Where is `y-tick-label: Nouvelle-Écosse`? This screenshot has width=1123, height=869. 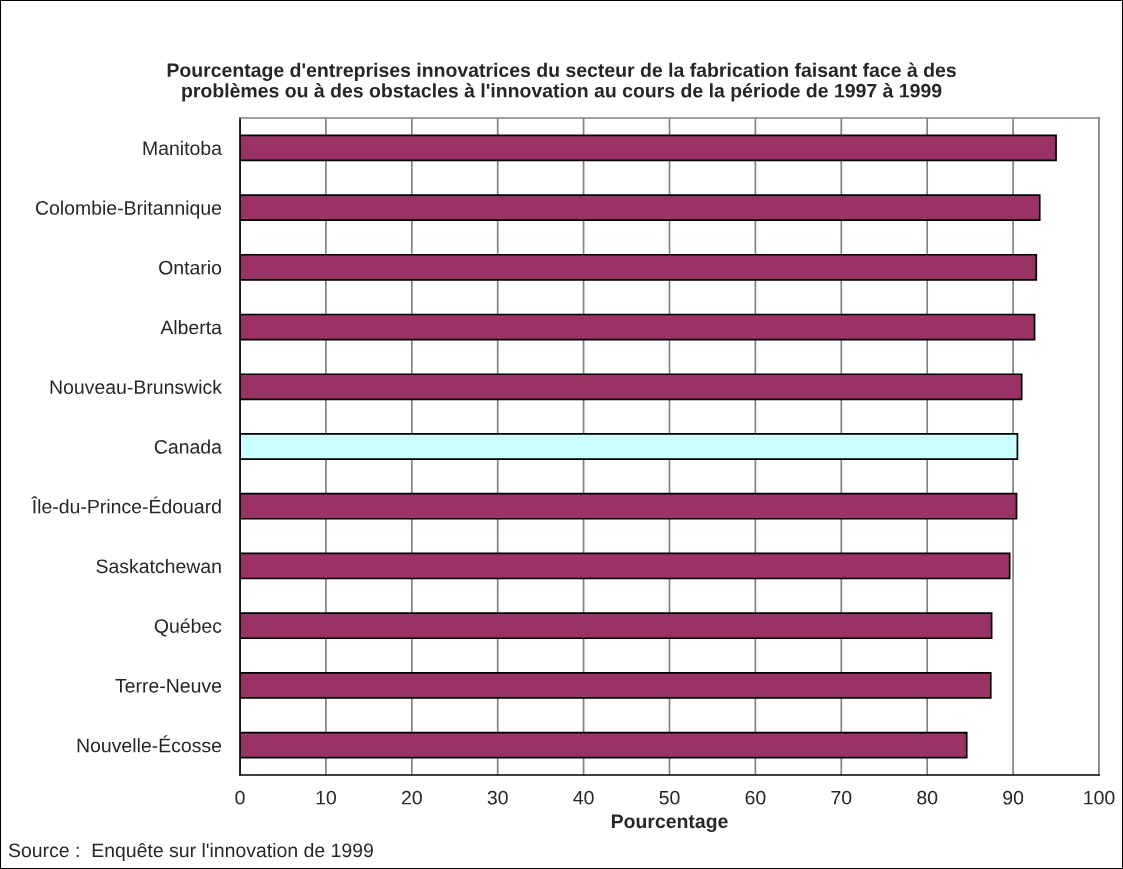
y-tick-label: Nouvelle-Écosse is located at coordinates (149, 744).